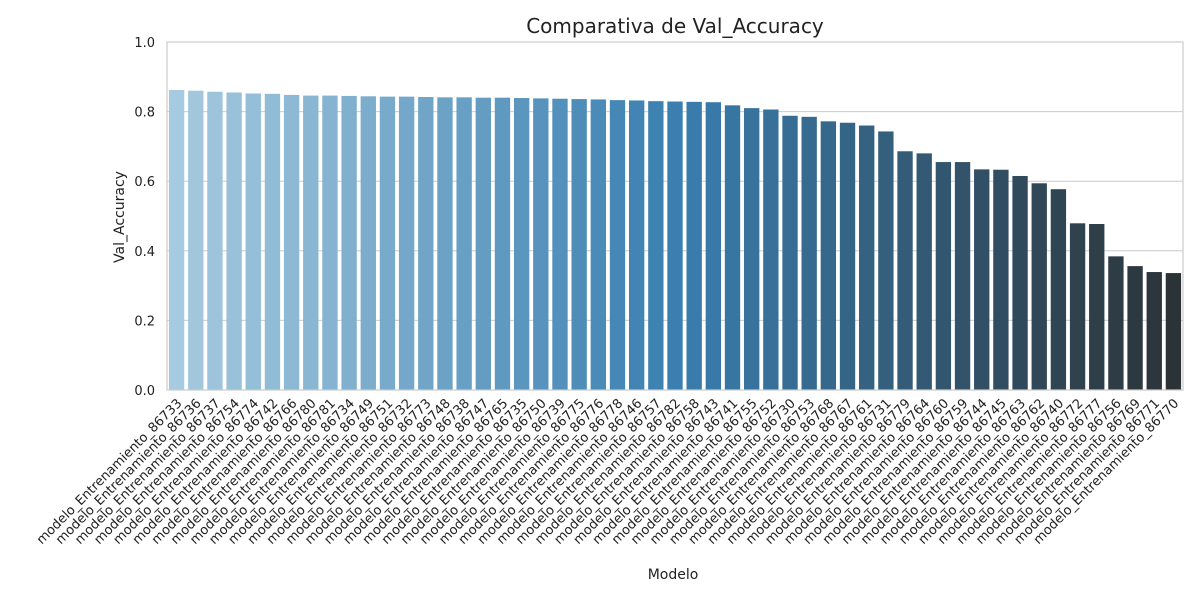 This screenshot has width=1200, height=600. What do you see at coordinates (675, 26) in the screenshot?
I see `chart-title: Comparativa de Val_Accuracy` at bounding box center [675, 26].